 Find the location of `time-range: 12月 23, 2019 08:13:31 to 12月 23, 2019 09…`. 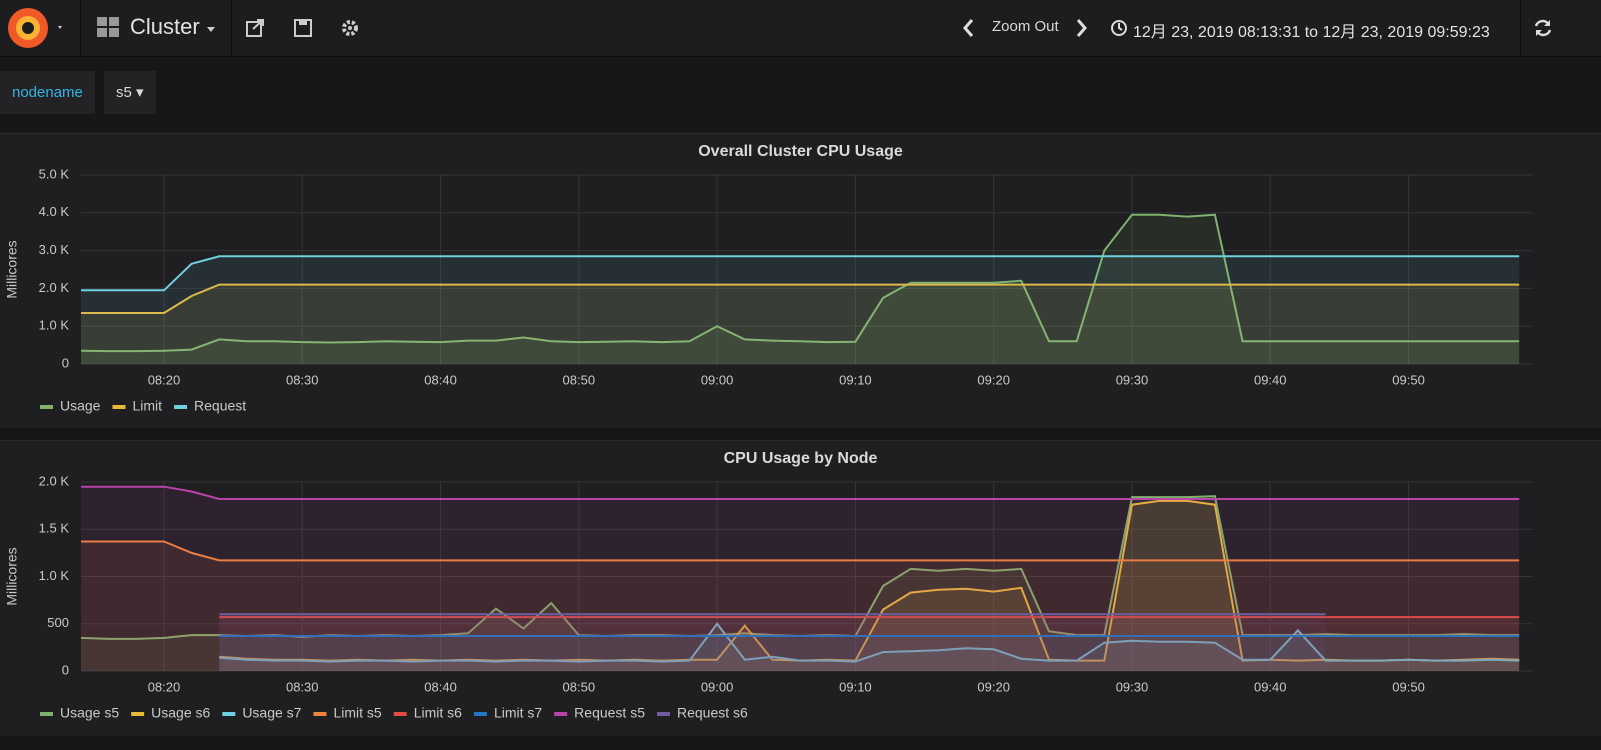

time-range: 12月 23, 2019 08:13:31 to 12月 23, 2019 09… is located at coordinates (1311, 32).